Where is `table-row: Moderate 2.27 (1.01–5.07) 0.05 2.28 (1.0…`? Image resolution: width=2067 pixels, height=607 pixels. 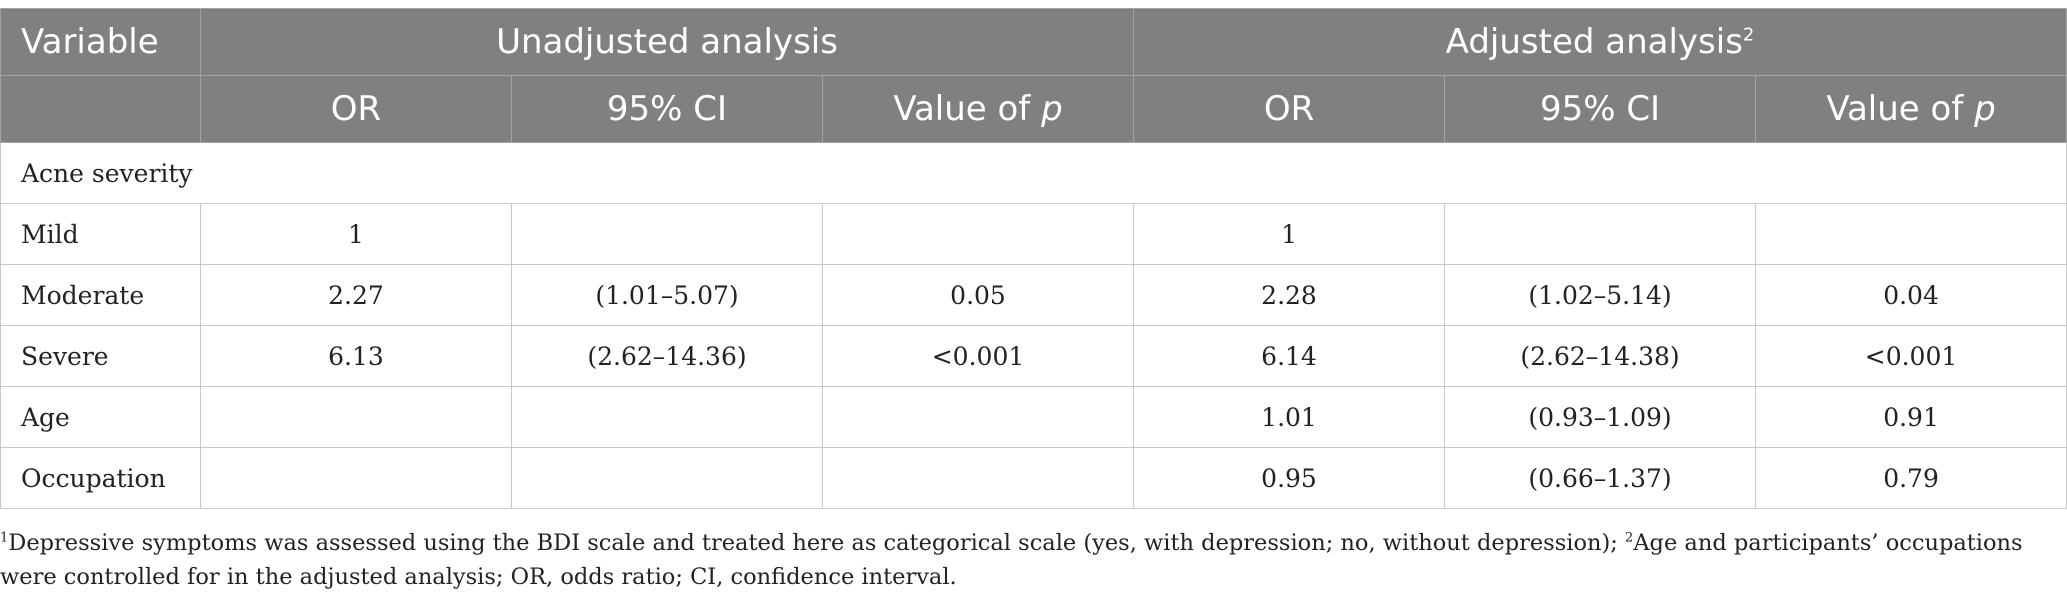
table-row: Moderate 2.27 (1.01–5.07) 0.05 2.28 (1.0… is located at coordinates (1033, 295).